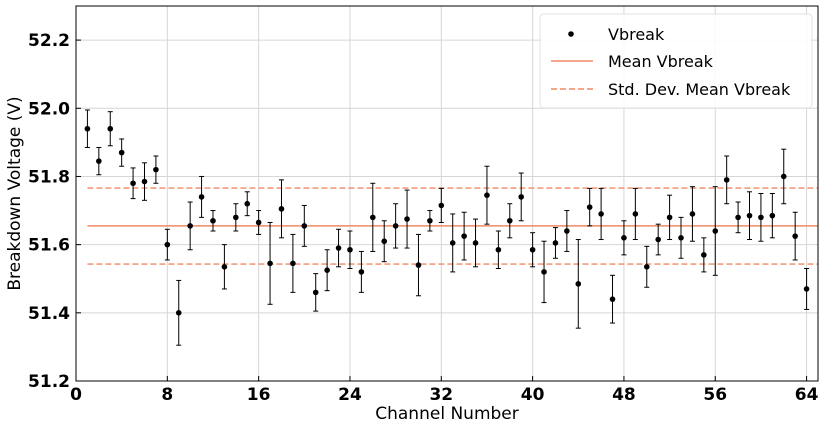 Image resolution: width=831 pixels, height=429 pixels. What do you see at coordinates (624, 395) in the screenshot?
I see `x-tick-label: 48` at bounding box center [624, 395].